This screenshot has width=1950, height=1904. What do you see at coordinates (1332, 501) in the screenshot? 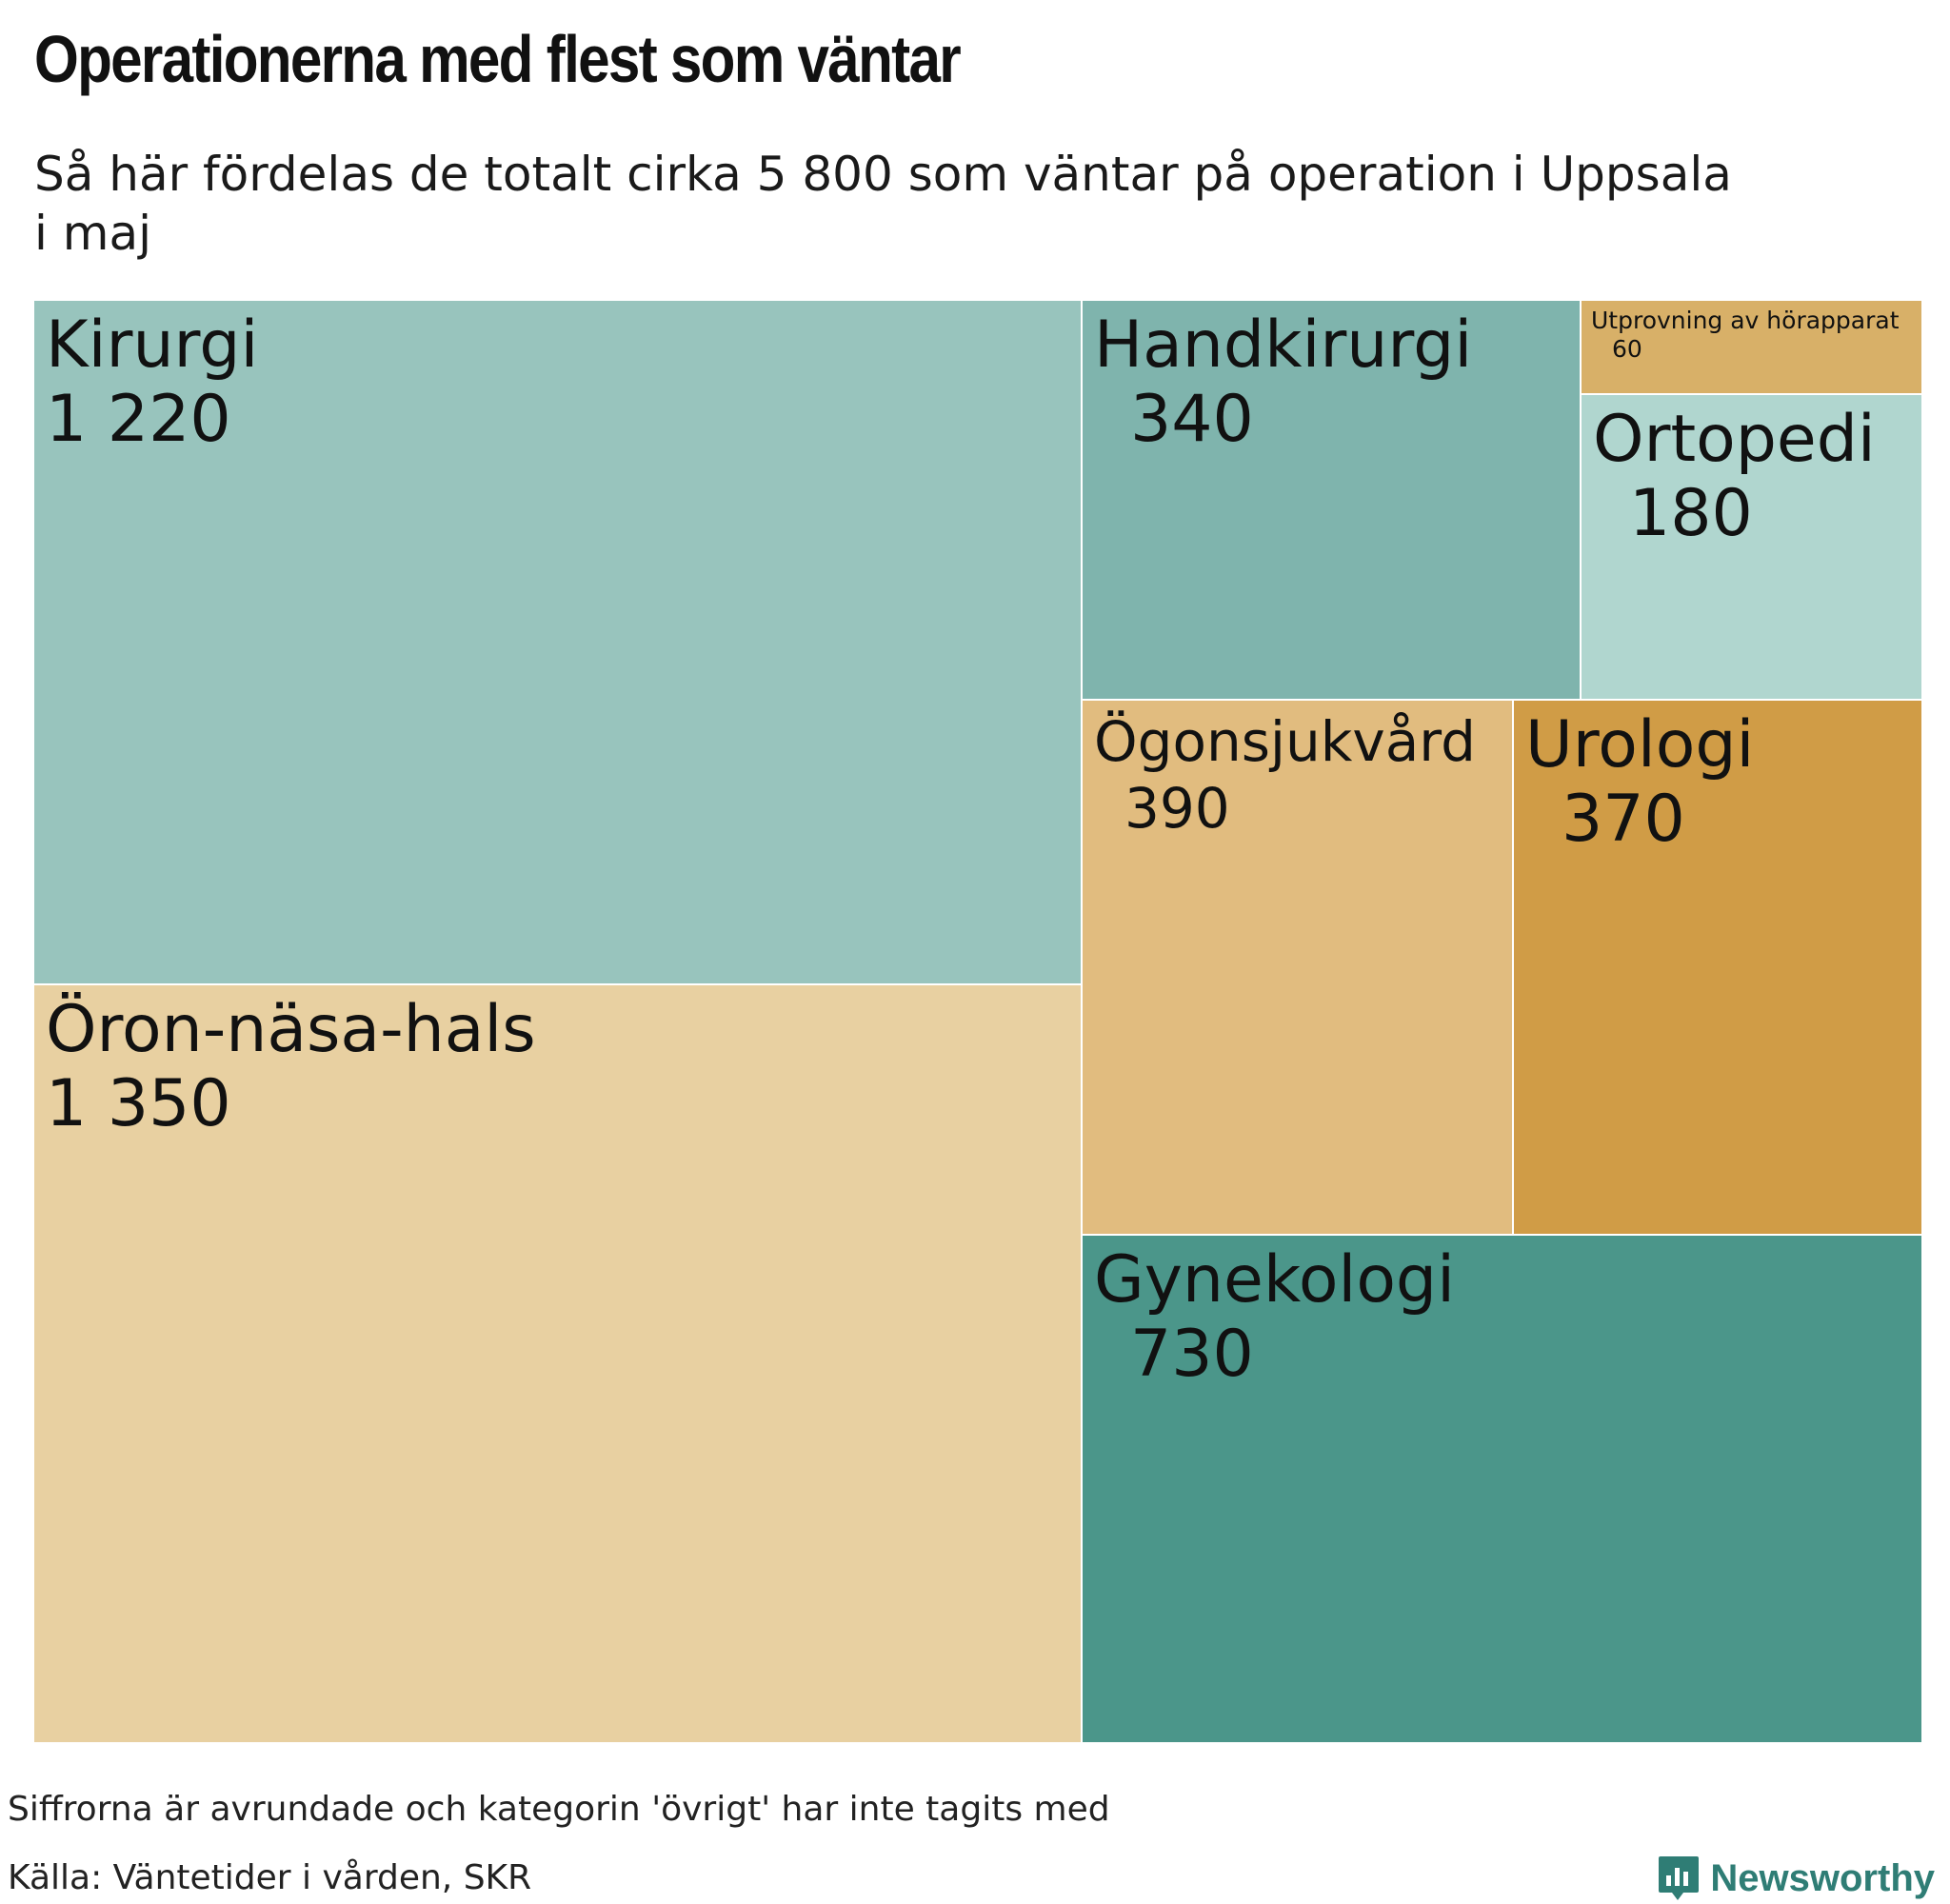
I see `treemap-tile-handkirurgi: Handkirurgi 340` at bounding box center [1332, 501].